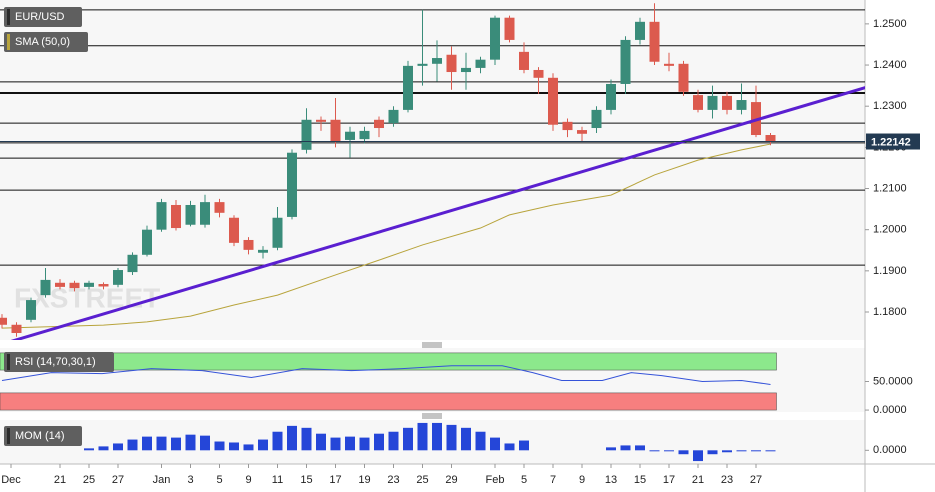 Image resolution: width=935 pixels, height=492 pixels. What do you see at coordinates (890, 312) in the screenshot?
I see `y-tick-label: 1.1800` at bounding box center [890, 312].